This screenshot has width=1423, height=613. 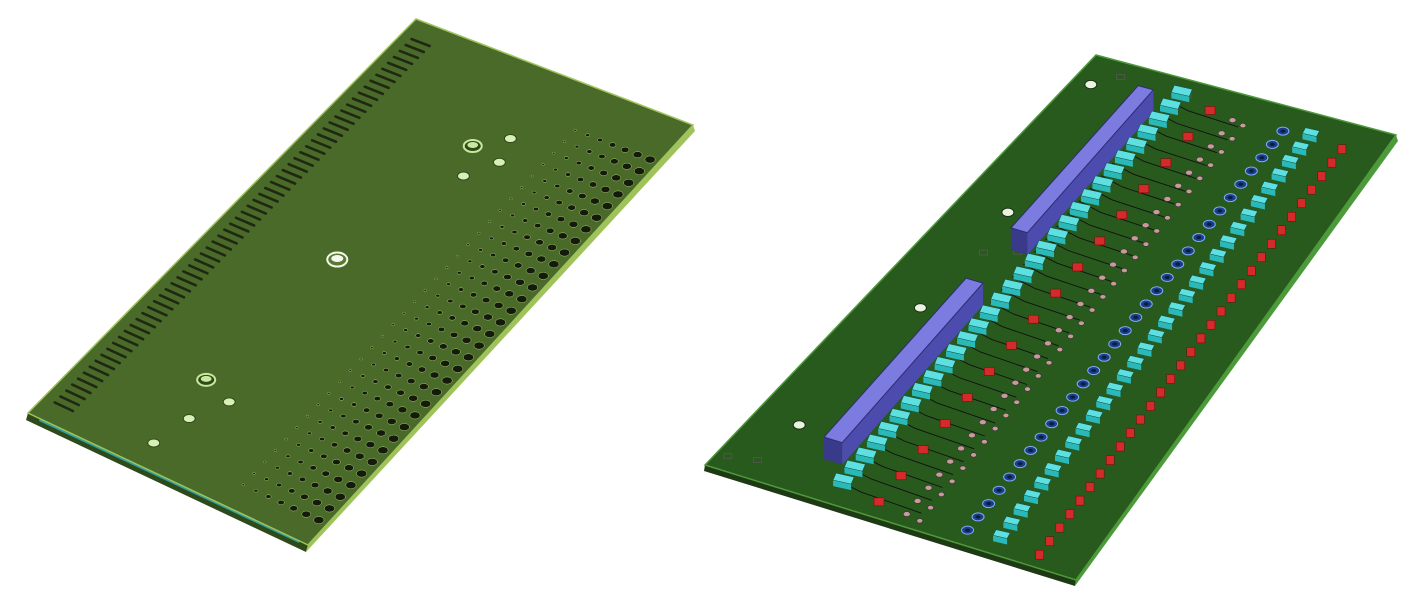 I want to click on mounting-hole-small, so click(x=510, y=139).